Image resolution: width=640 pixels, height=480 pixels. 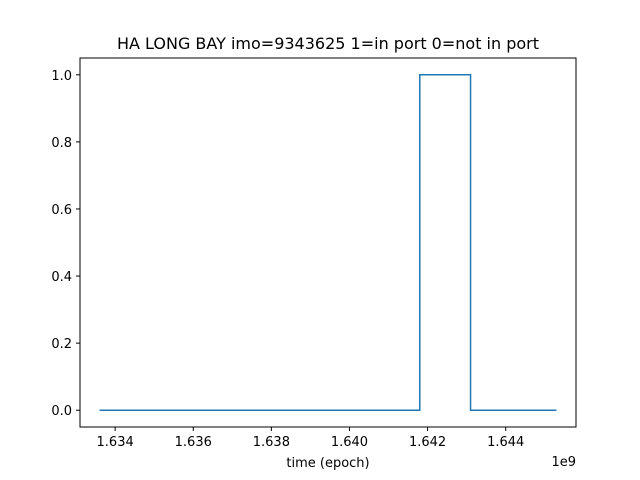 What do you see at coordinates (563, 462) in the screenshot?
I see `x-axis-offset-label: 1e9` at bounding box center [563, 462].